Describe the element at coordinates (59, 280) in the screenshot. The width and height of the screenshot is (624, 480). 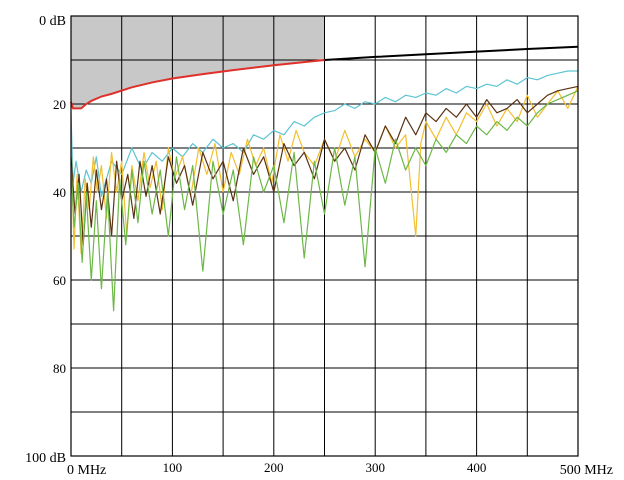
I see `y-tick-label: 60` at that location.